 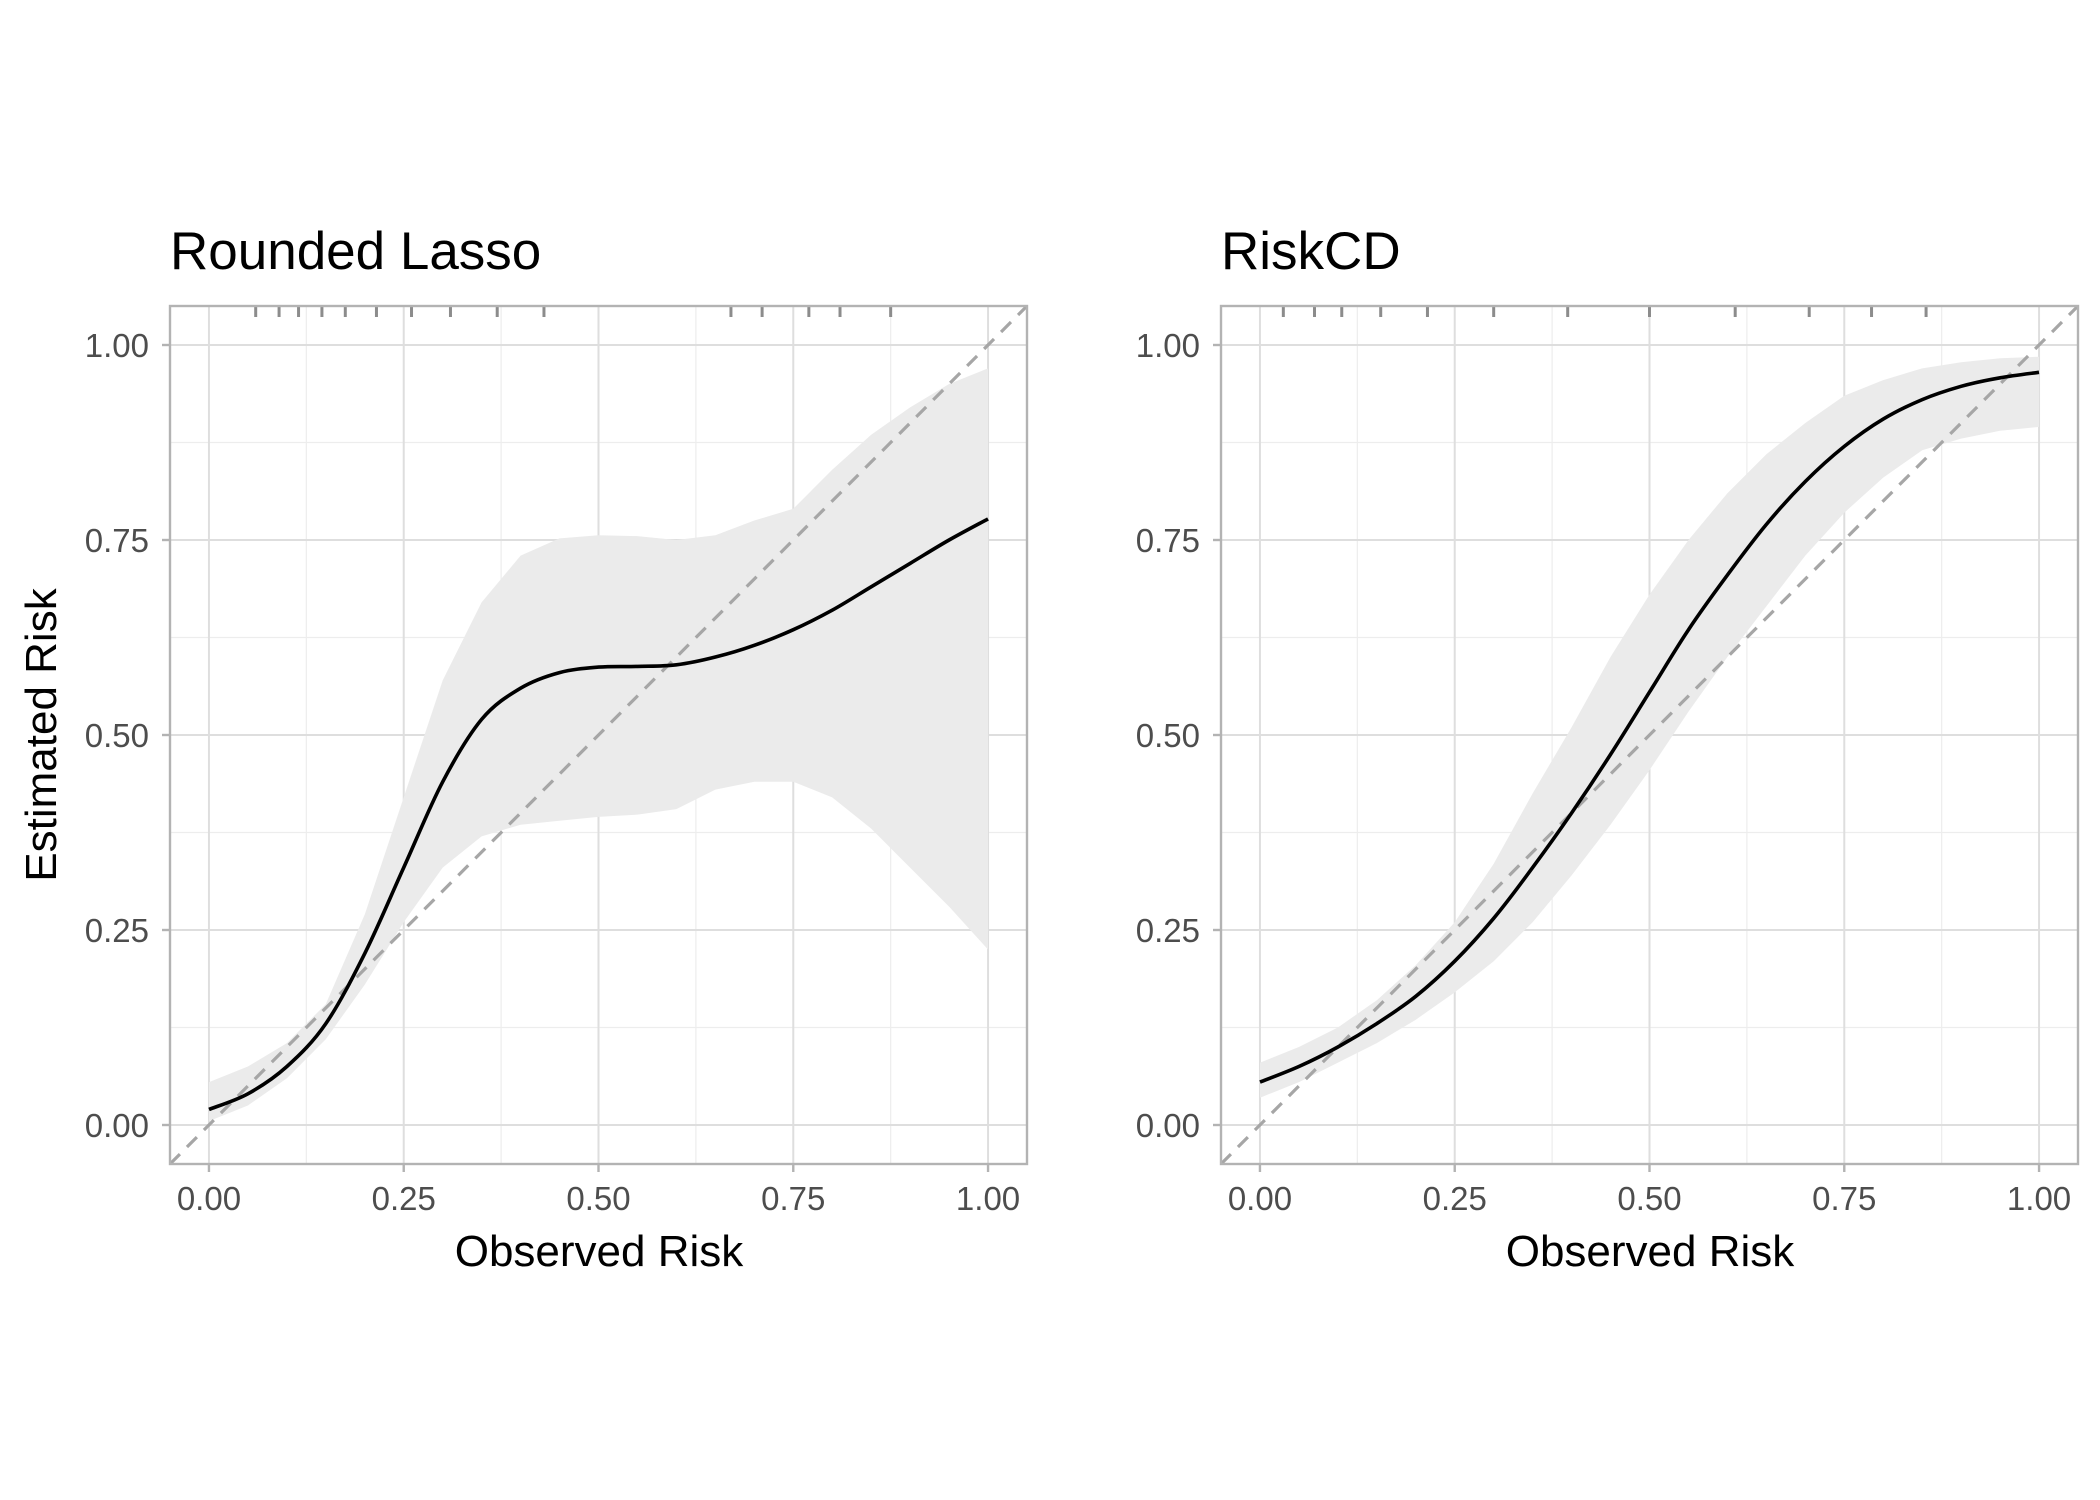 What do you see at coordinates (41, 734) in the screenshot?
I see `y-axis-title: Estimated Risk` at bounding box center [41, 734].